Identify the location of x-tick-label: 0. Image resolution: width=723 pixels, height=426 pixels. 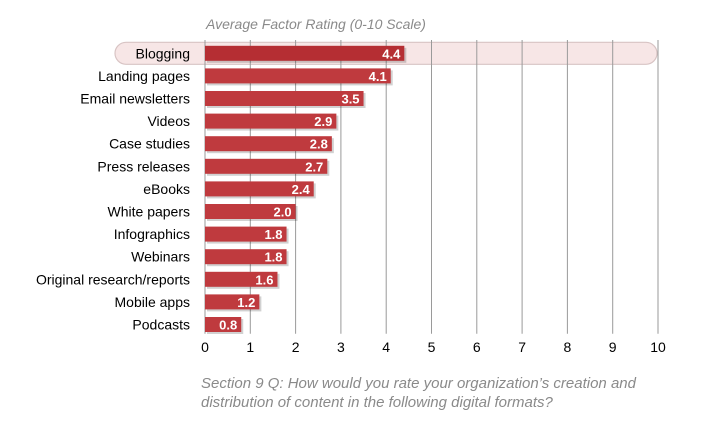
(205, 347).